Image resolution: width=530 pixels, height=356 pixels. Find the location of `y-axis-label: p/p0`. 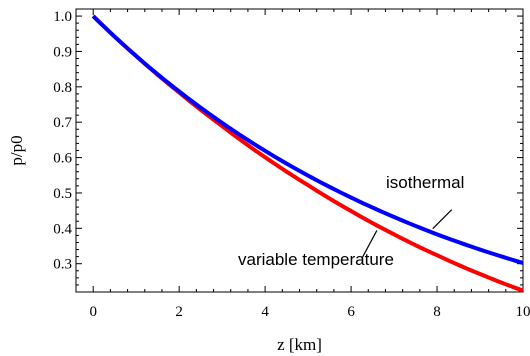

y-axis-label: p/p0 is located at coordinates (16, 150).